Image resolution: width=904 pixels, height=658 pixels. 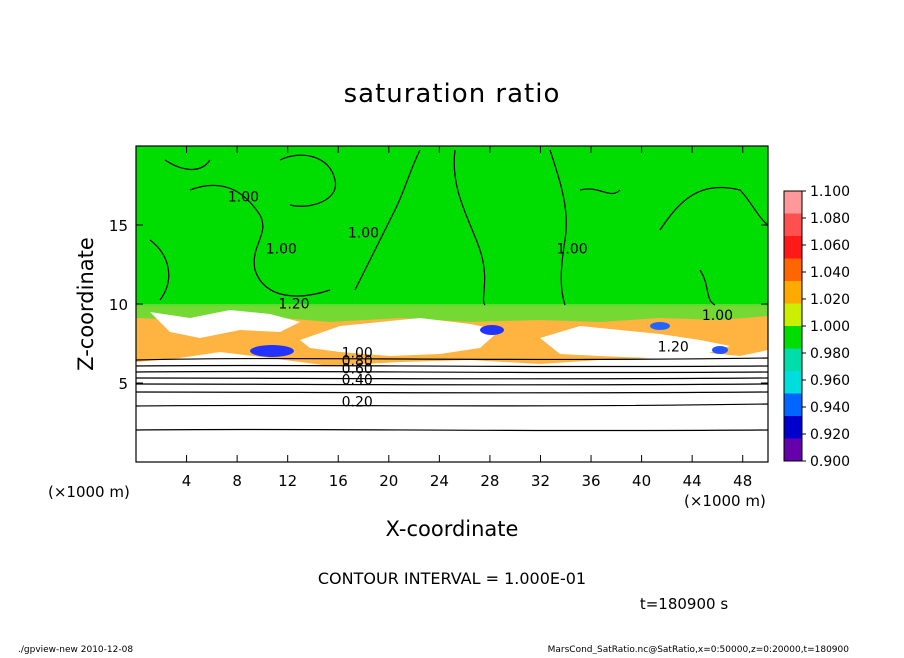 What do you see at coordinates (187, 481) in the screenshot?
I see `x-tick-label: 4` at bounding box center [187, 481].